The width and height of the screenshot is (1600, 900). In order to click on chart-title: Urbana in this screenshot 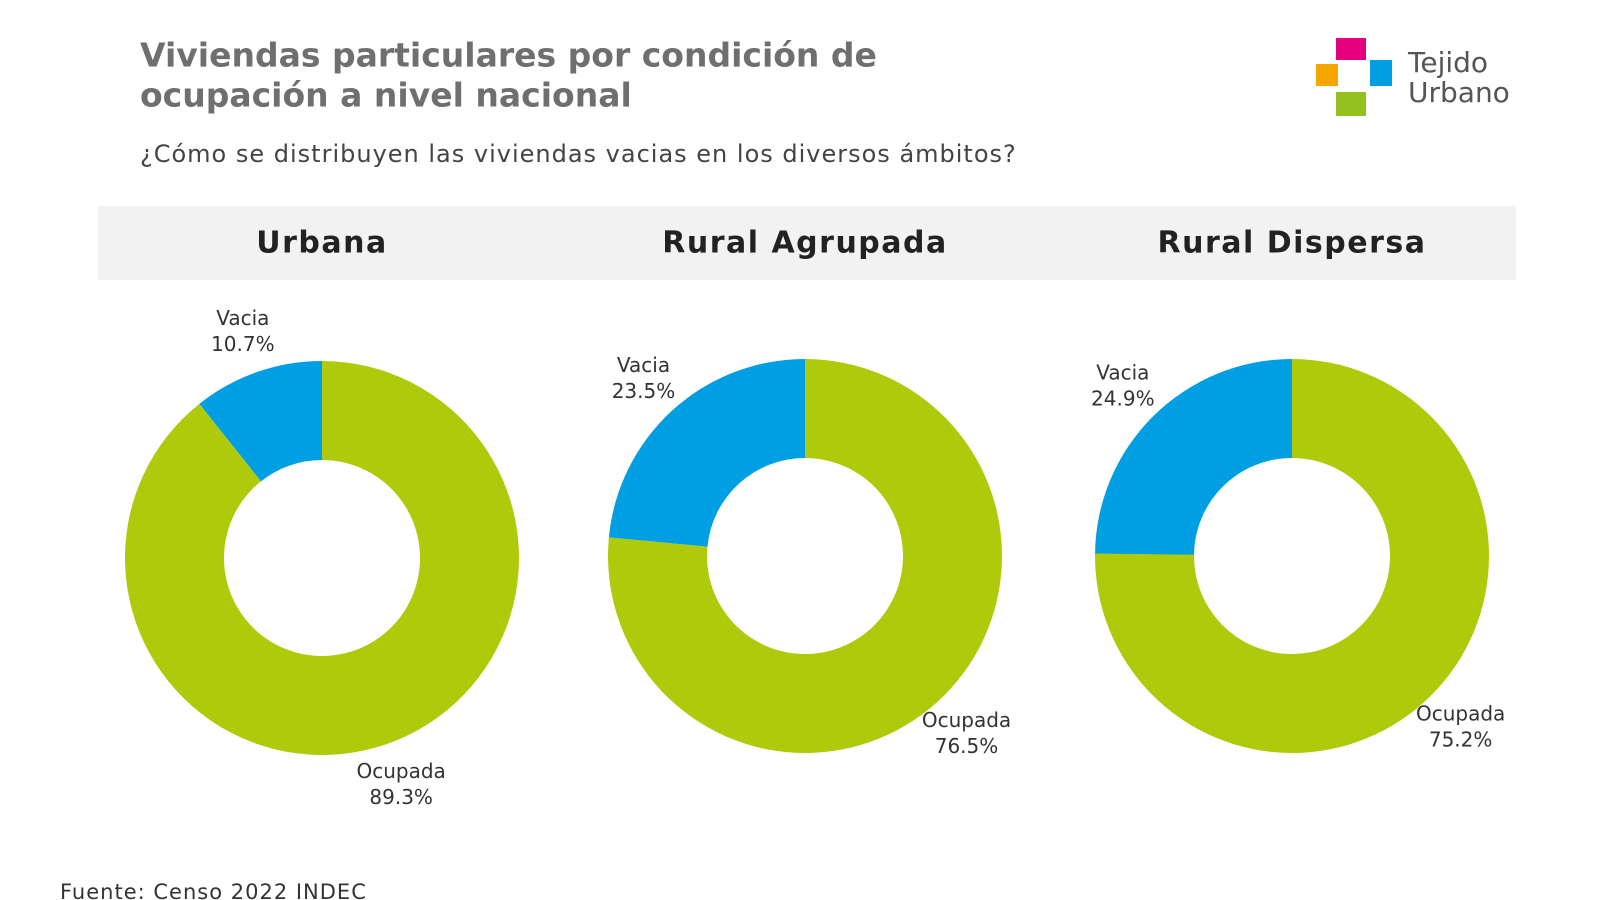, I will do `click(321, 243)`.